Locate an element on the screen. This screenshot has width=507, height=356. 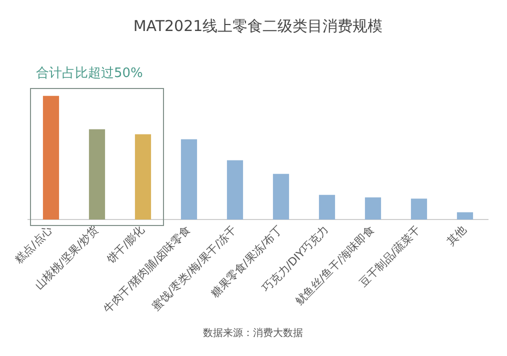
source-note: 数据来源：消费大数据 is located at coordinates (253, 333).